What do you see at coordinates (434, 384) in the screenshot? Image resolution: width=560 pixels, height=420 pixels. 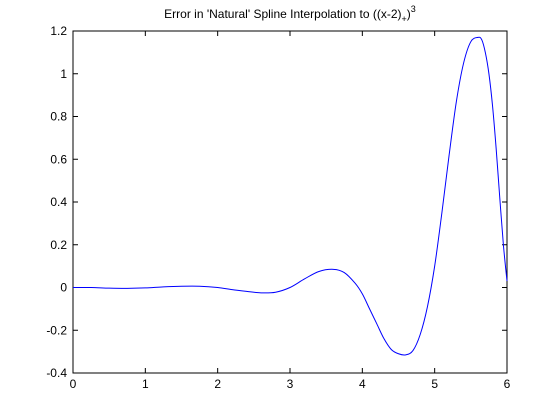 I see `x-tick-label: 5` at bounding box center [434, 384].